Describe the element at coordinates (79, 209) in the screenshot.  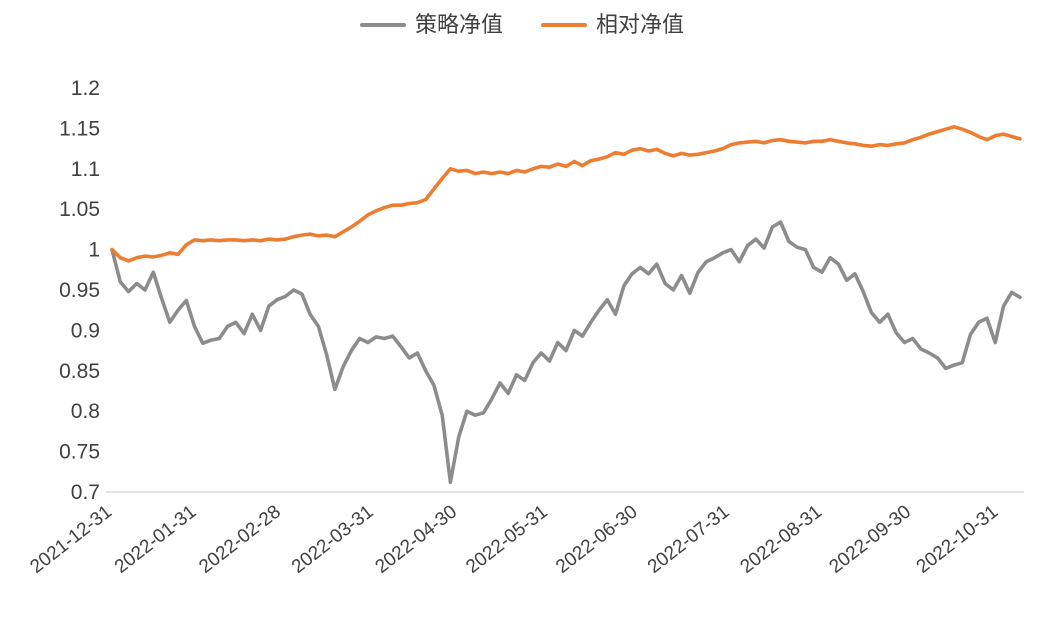
I see `y-axis-tick-label: 1.05` at that location.